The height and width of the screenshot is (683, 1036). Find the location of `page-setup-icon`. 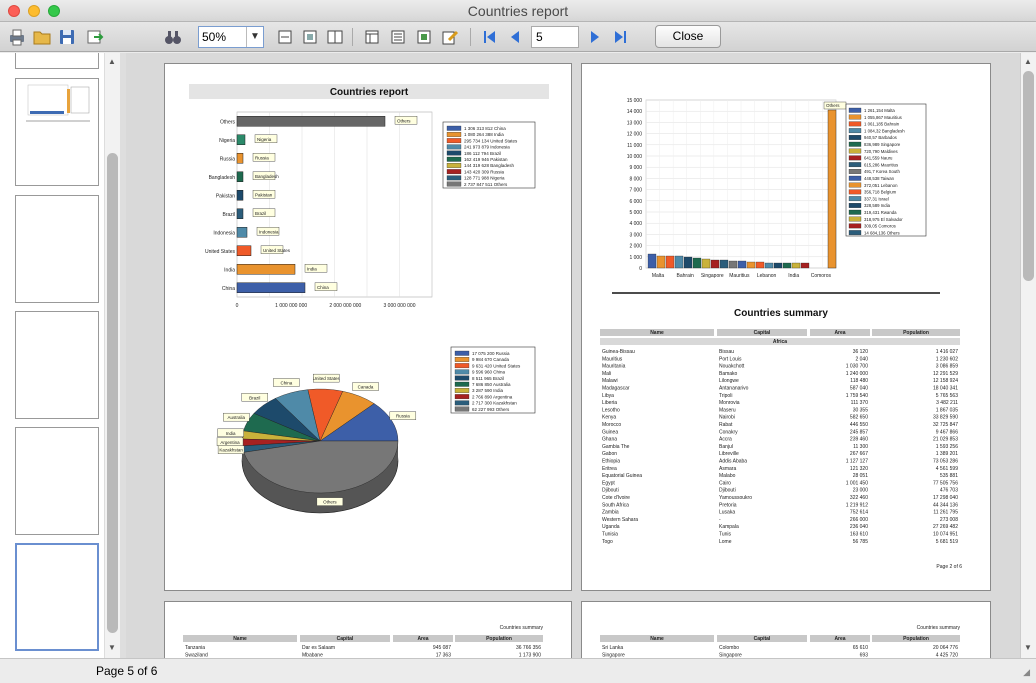

page-setup-icon is located at coordinates (424, 37).